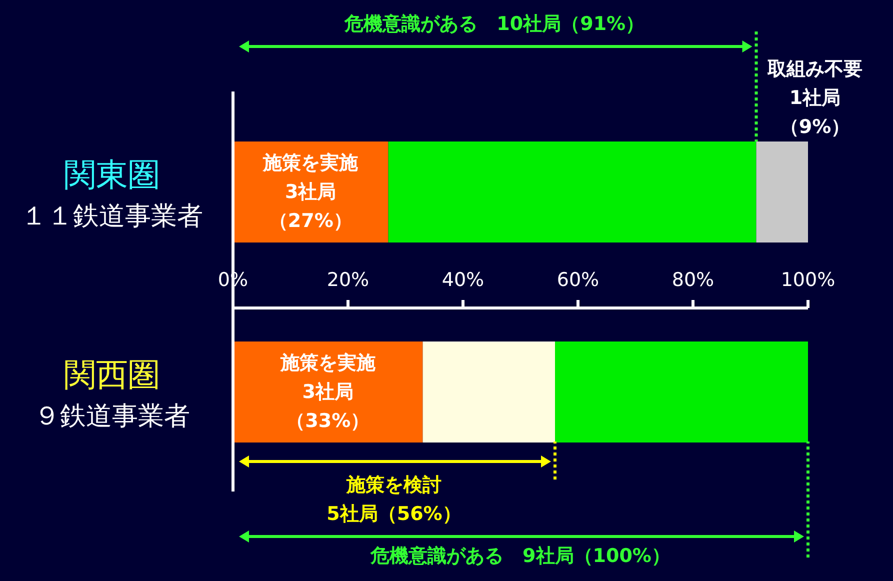 This screenshot has height=581, width=893. What do you see at coordinates (578, 280) in the screenshot?
I see `x-tick-label: 60%` at bounding box center [578, 280].